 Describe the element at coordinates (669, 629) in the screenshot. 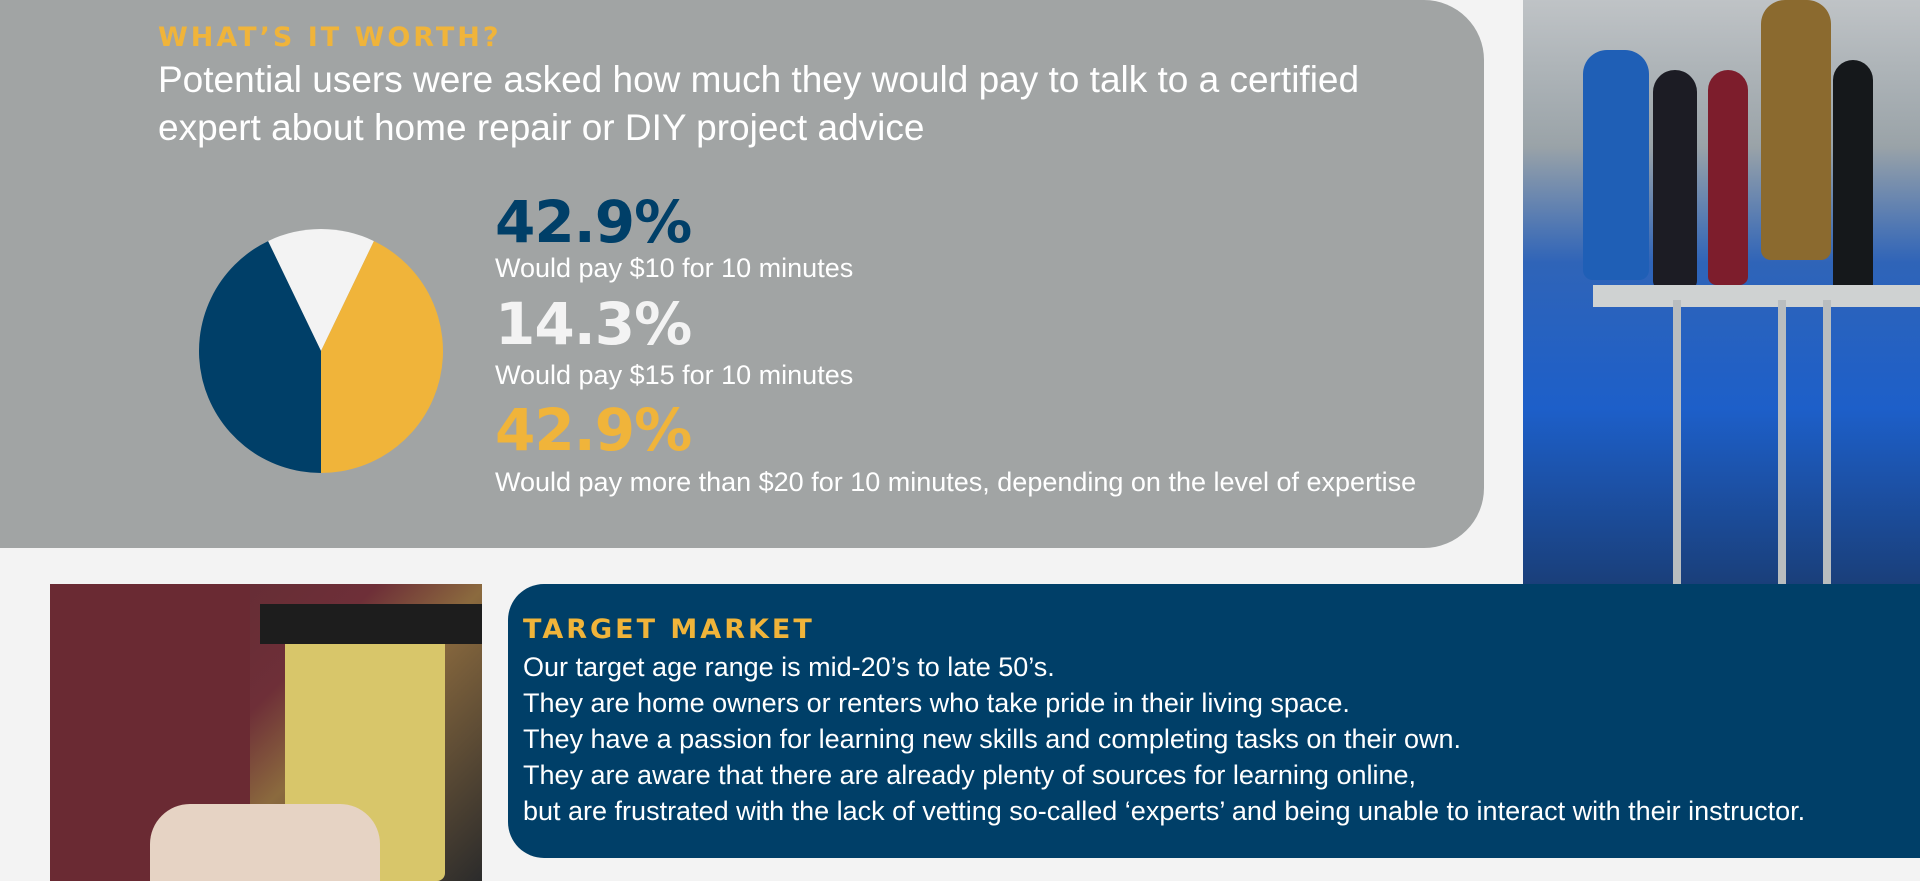

I see `market-kicker: TARGET MARKET` at that location.